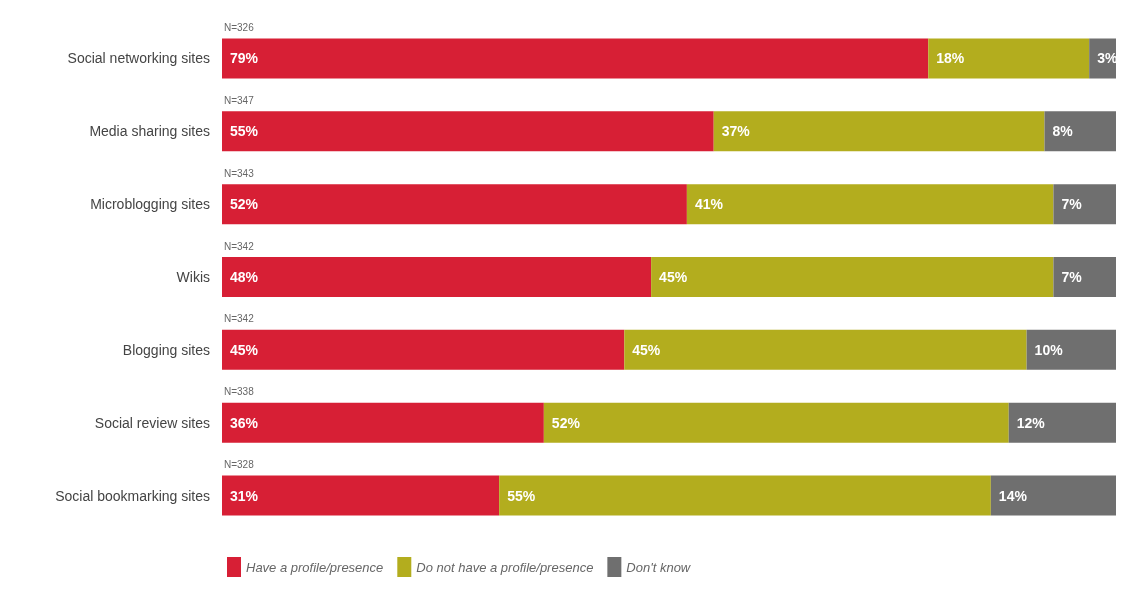 Image resolution: width=1128 pixels, height=590 pixels. Describe the element at coordinates (950, 58) in the screenshot. I see `data-label: 18%` at that location.